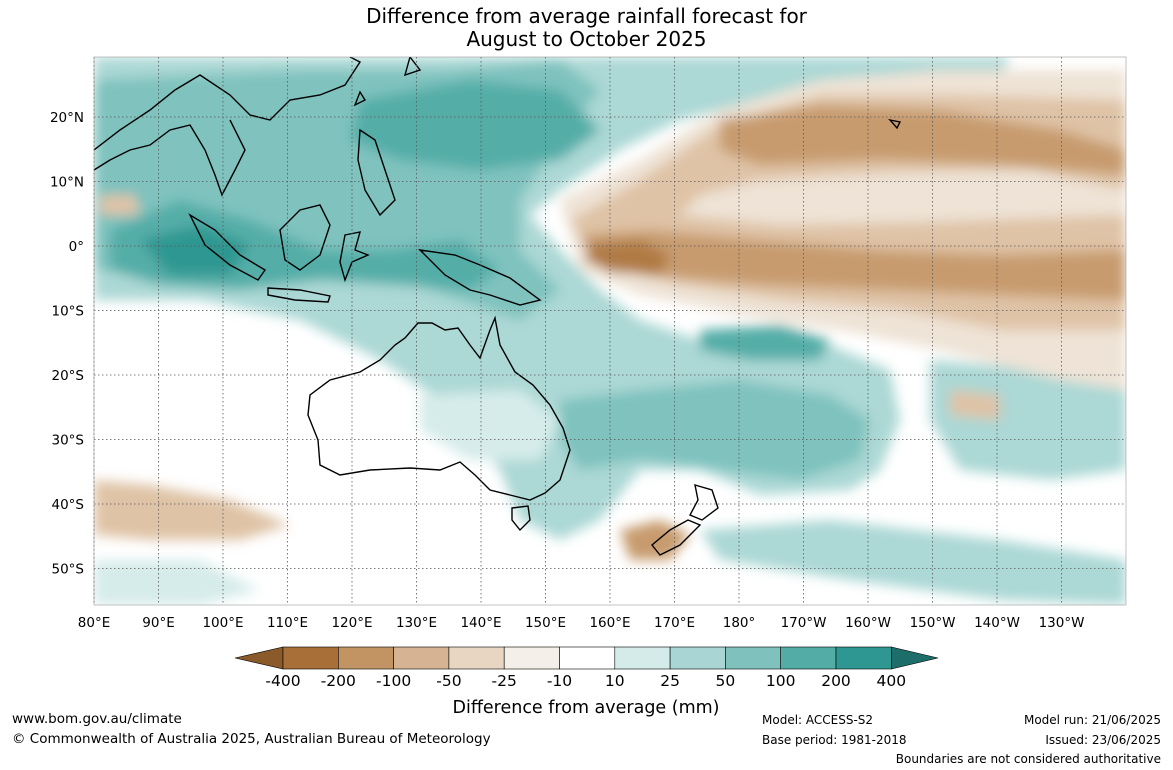 The height and width of the screenshot is (770, 1173). What do you see at coordinates (895, 124) in the screenshot?
I see `hawaii-coast` at bounding box center [895, 124].